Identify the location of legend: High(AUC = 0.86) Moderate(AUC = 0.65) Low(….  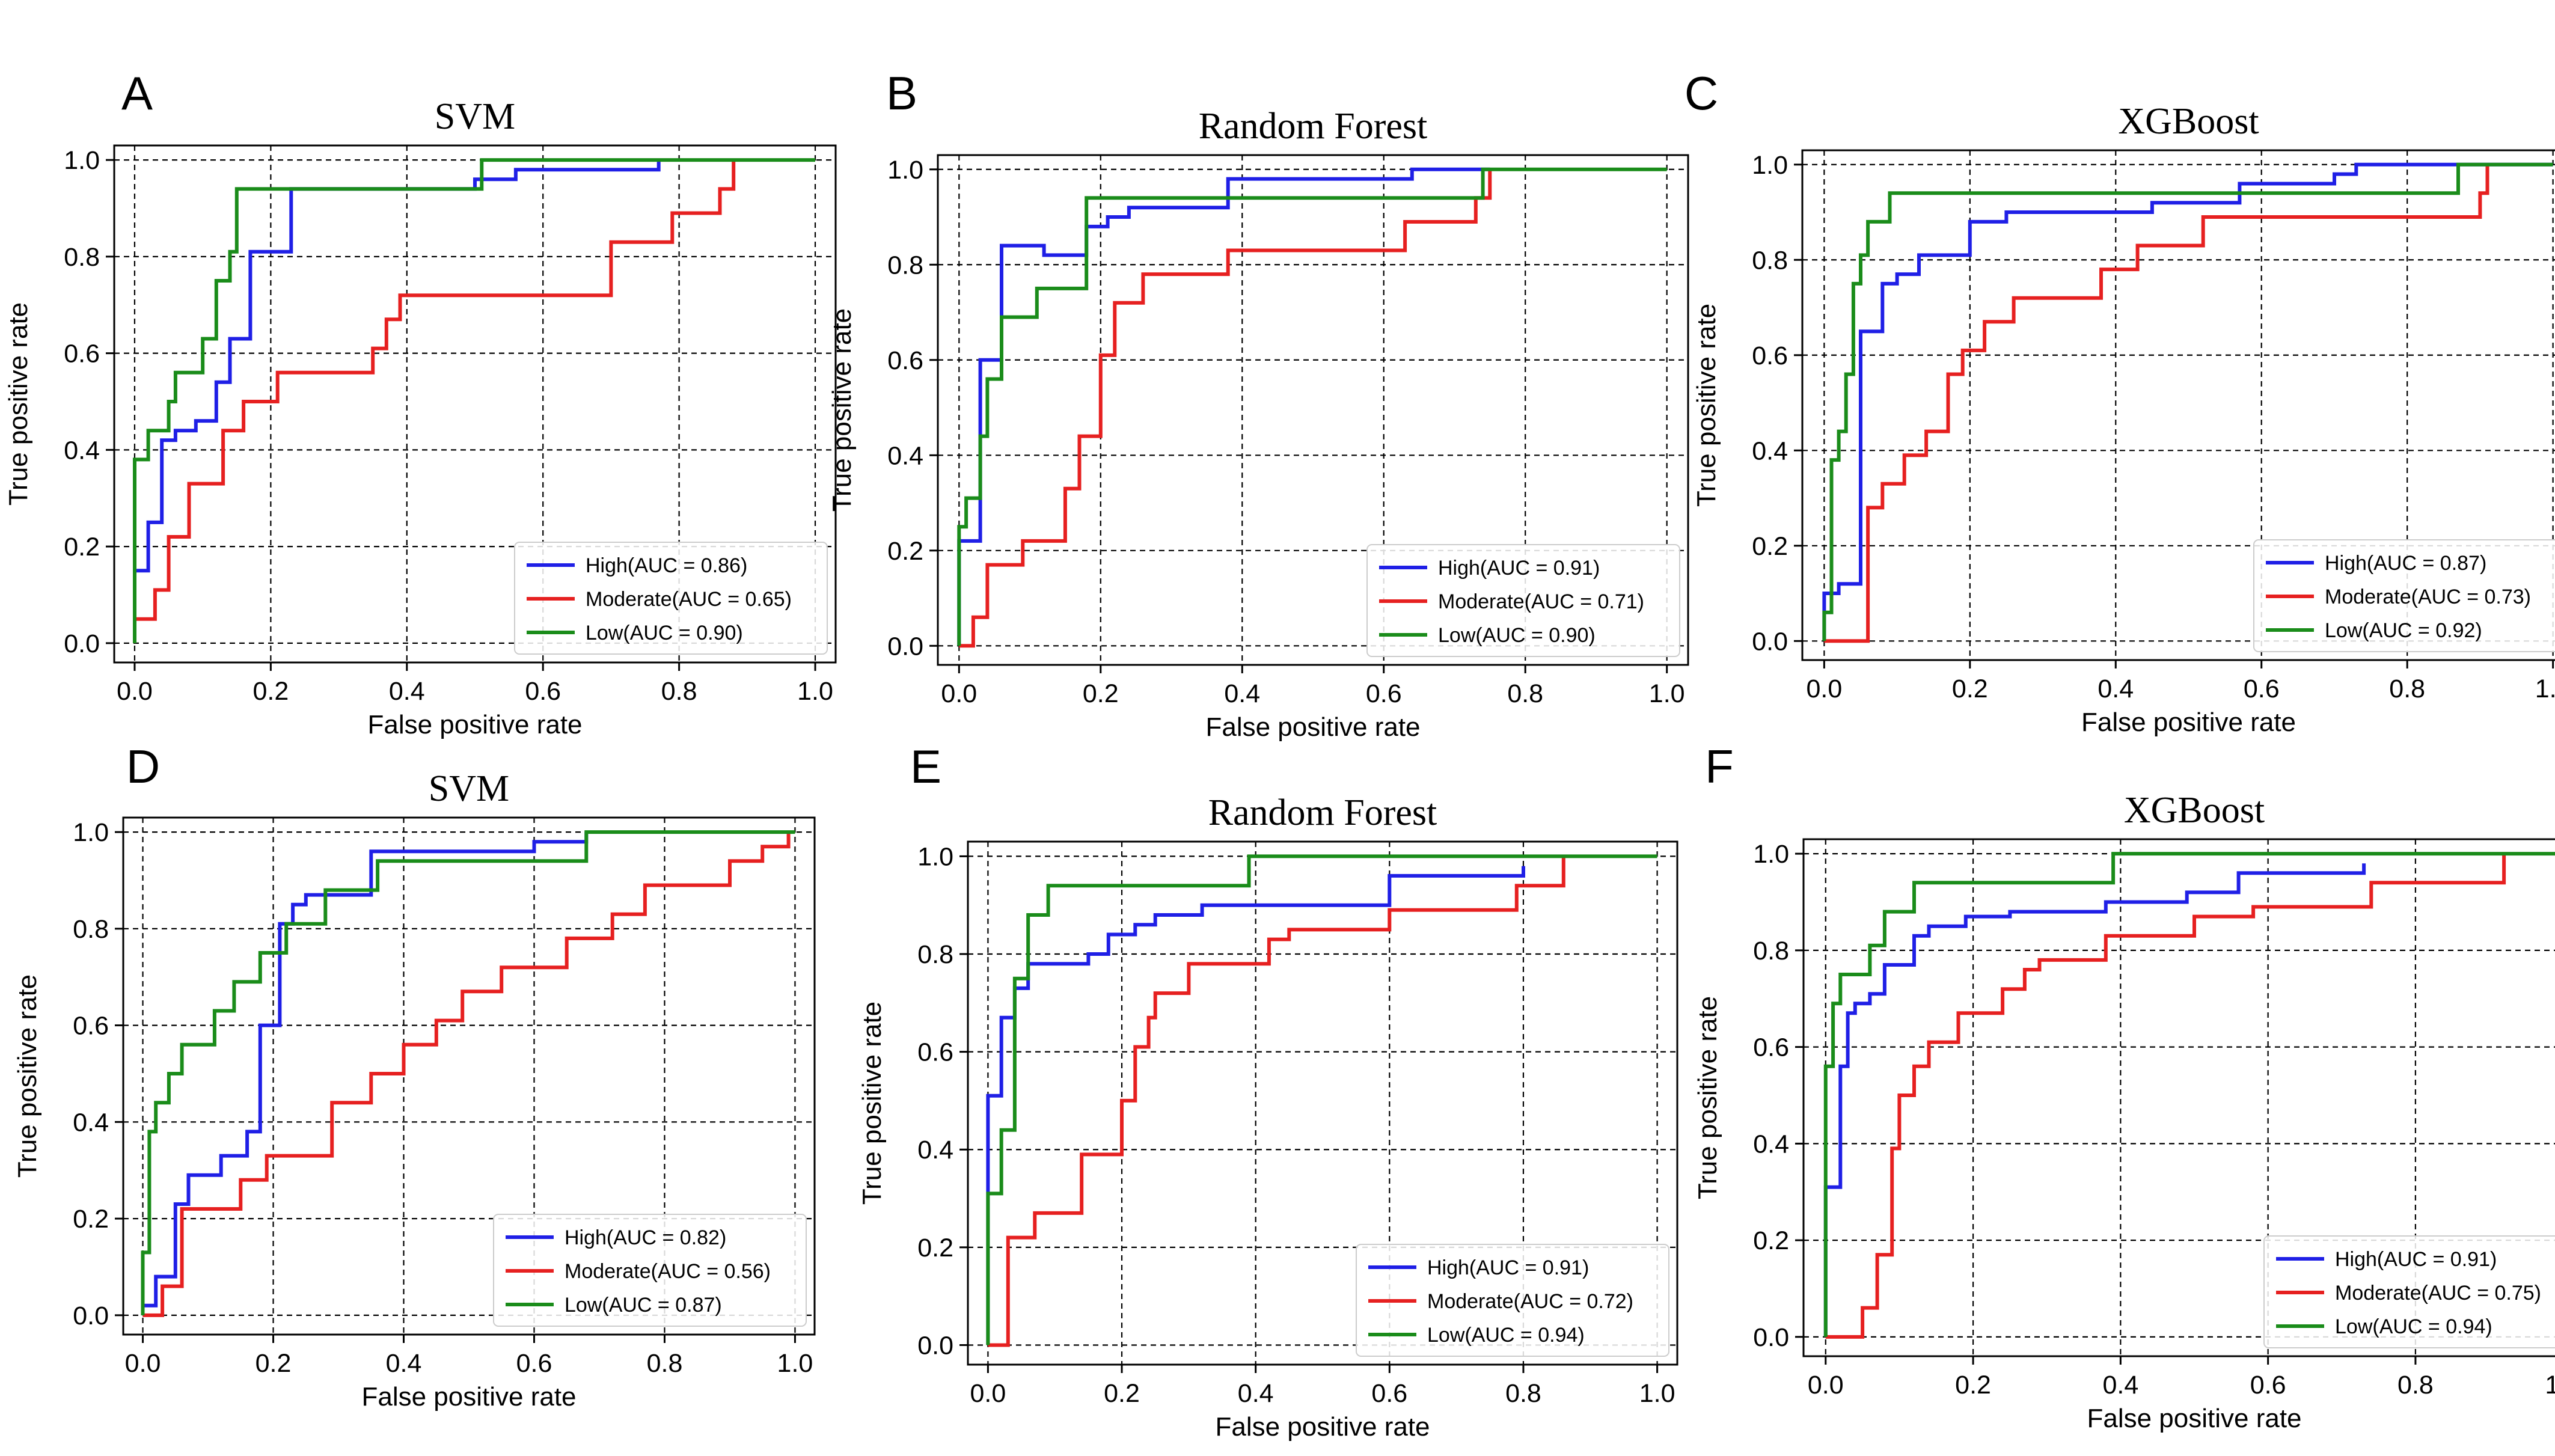
(671, 599).